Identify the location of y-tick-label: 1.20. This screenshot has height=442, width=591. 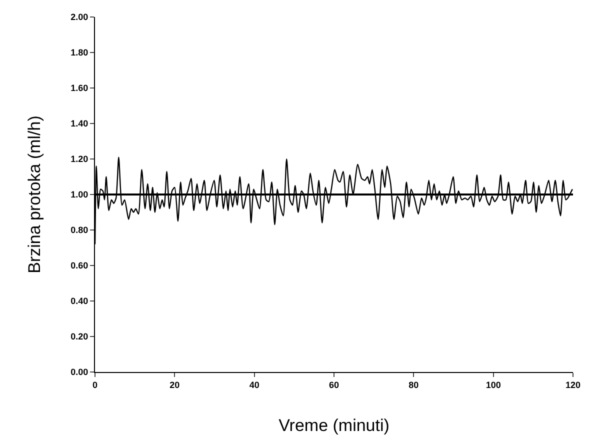
(79, 159).